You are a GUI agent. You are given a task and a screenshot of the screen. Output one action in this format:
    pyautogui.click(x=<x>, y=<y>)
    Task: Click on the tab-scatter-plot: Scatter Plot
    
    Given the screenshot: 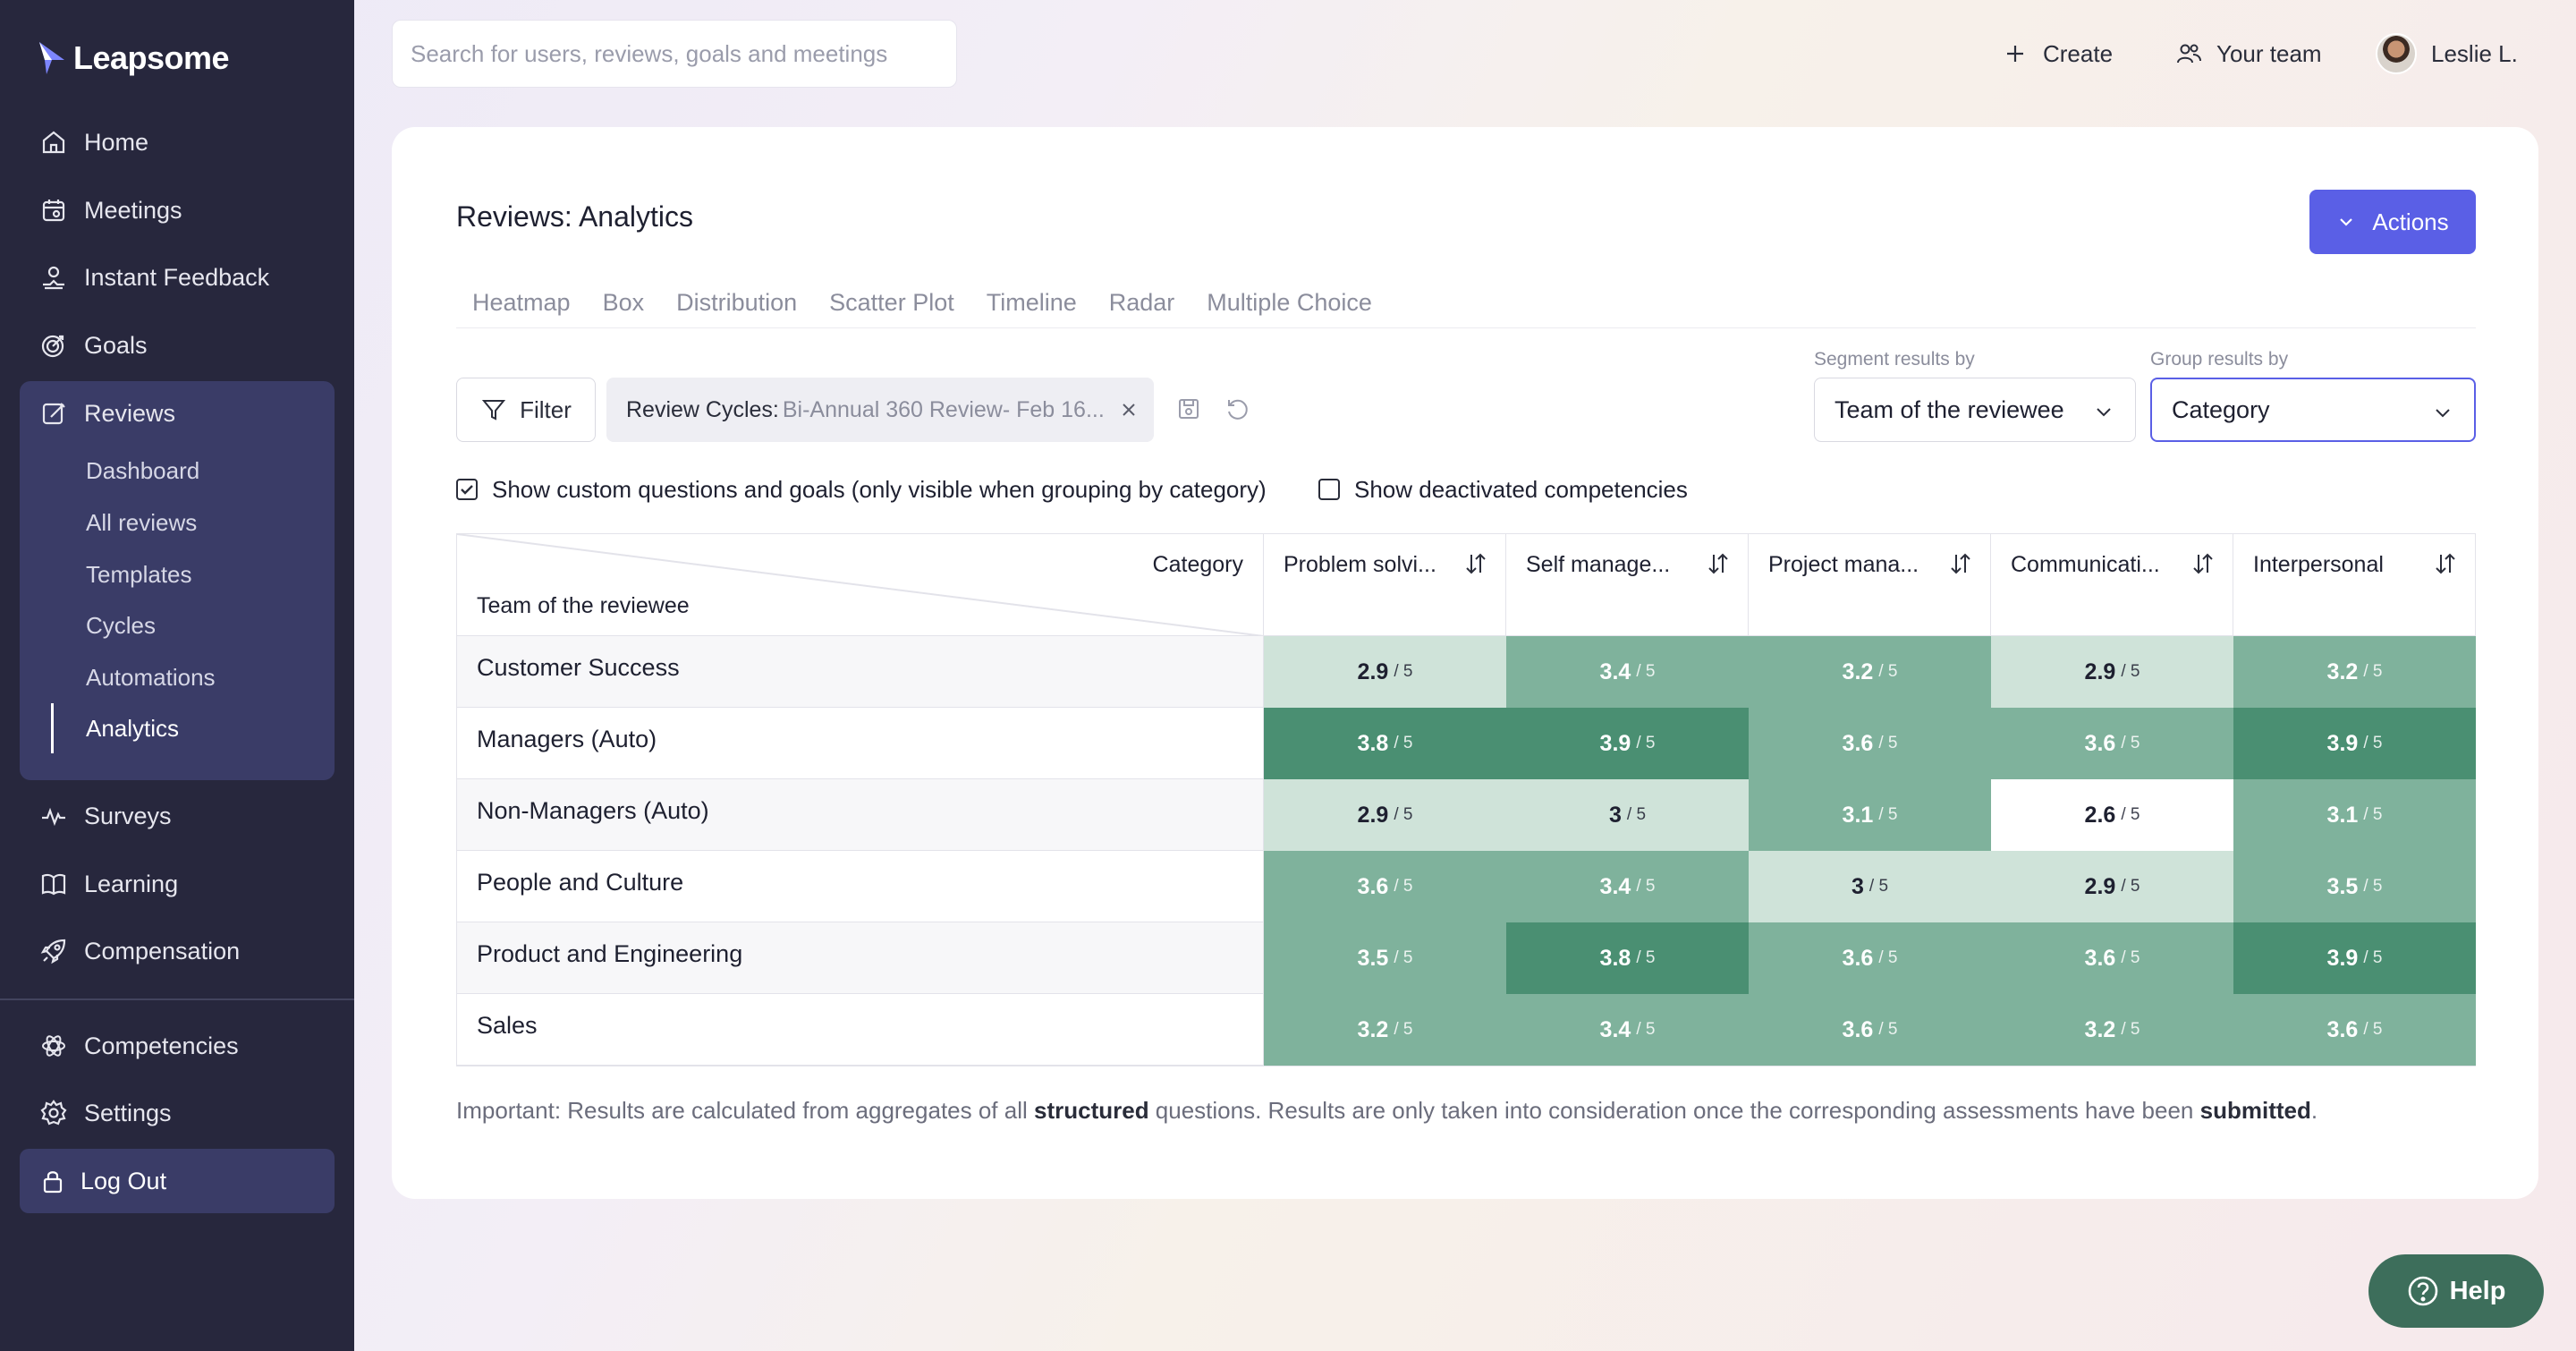 What is the action you would take?
    pyautogui.click(x=891, y=302)
    